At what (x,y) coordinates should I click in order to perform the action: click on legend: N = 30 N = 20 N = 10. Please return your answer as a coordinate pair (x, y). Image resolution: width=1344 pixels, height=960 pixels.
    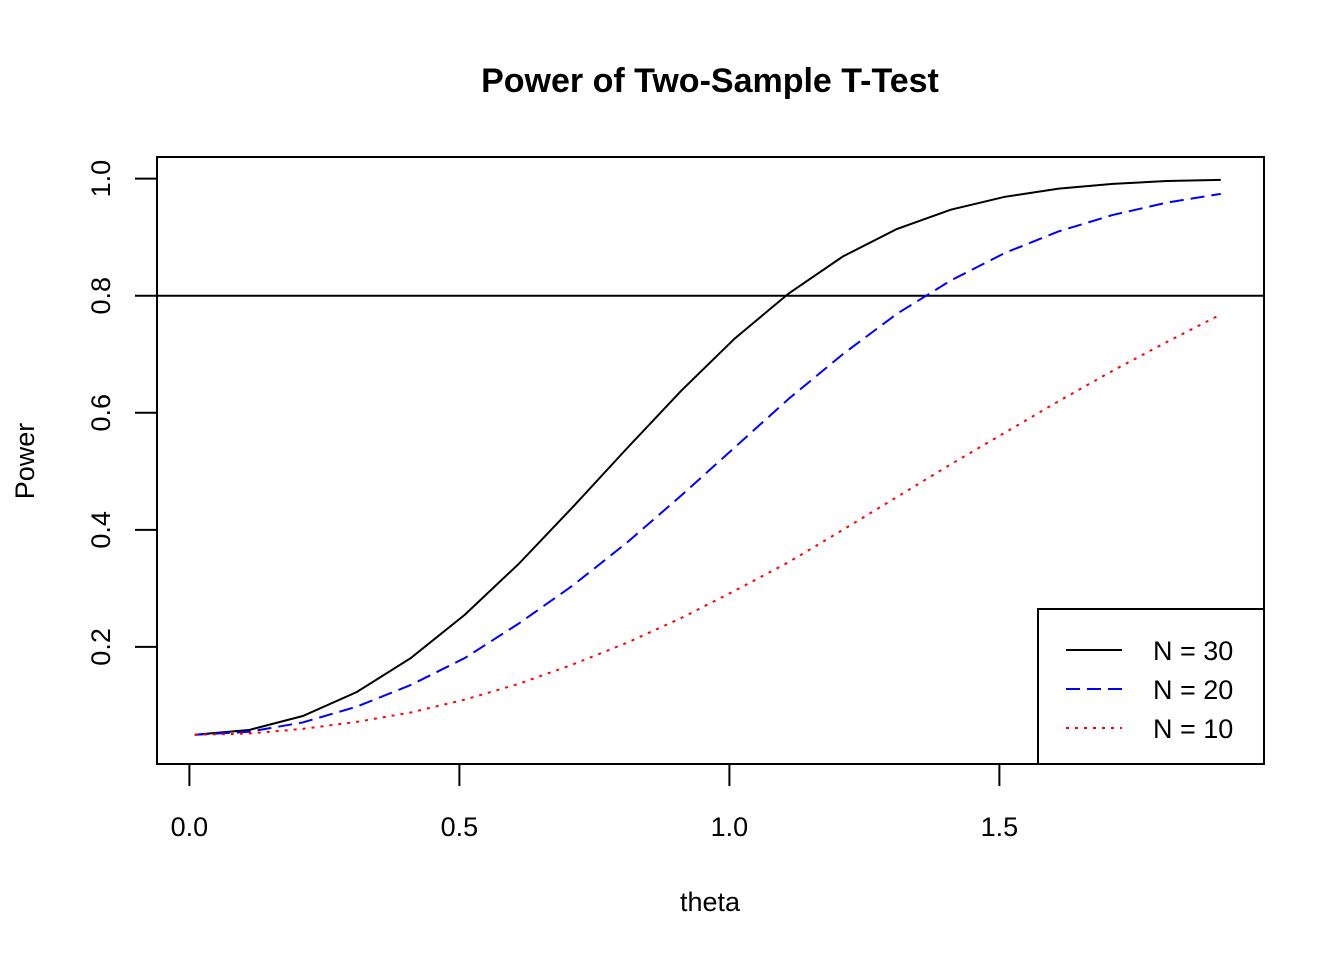
    Looking at the image, I should click on (1151, 686).